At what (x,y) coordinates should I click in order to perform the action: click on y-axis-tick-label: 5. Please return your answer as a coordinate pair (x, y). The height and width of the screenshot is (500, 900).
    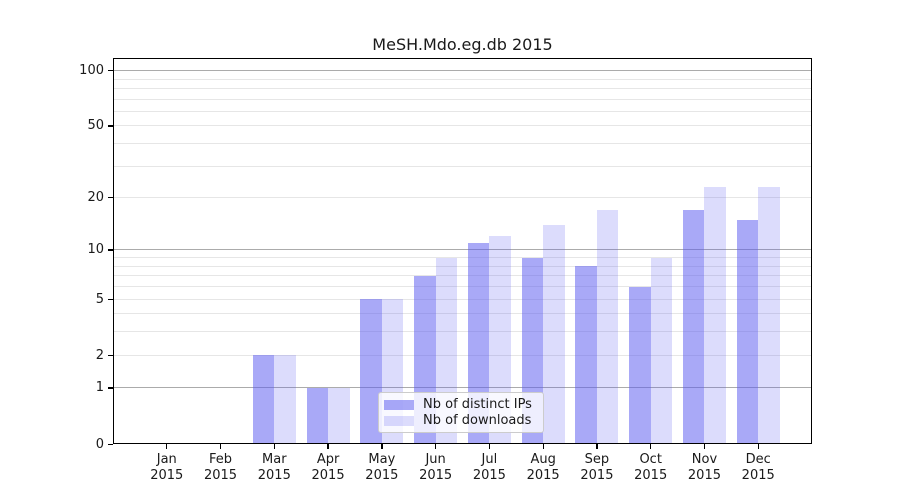
    Looking at the image, I should click on (99, 299).